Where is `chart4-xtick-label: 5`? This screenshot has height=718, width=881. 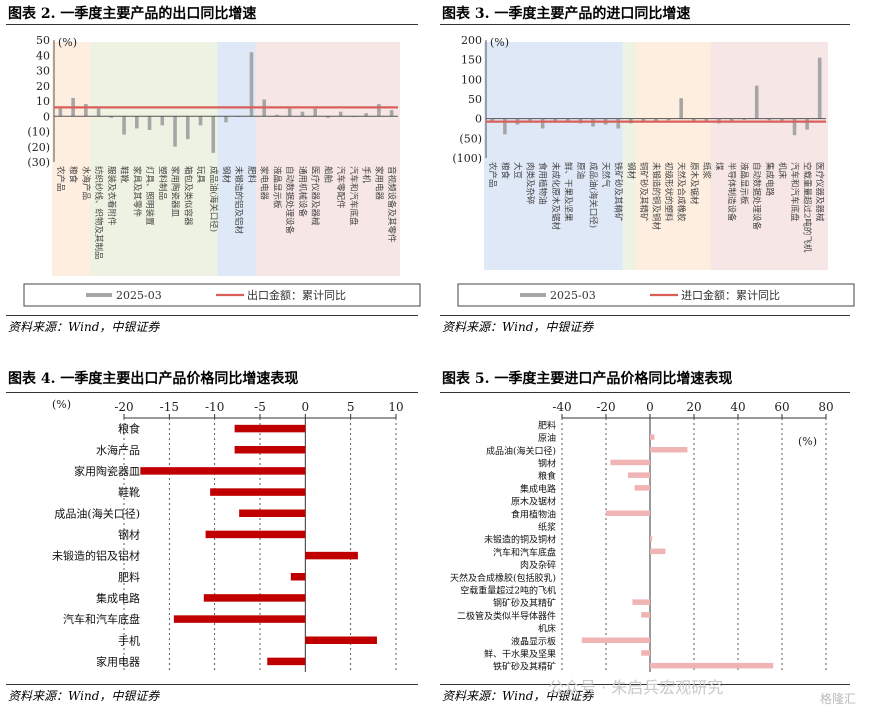 chart4-xtick-label: 5 is located at coordinates (351, 407).